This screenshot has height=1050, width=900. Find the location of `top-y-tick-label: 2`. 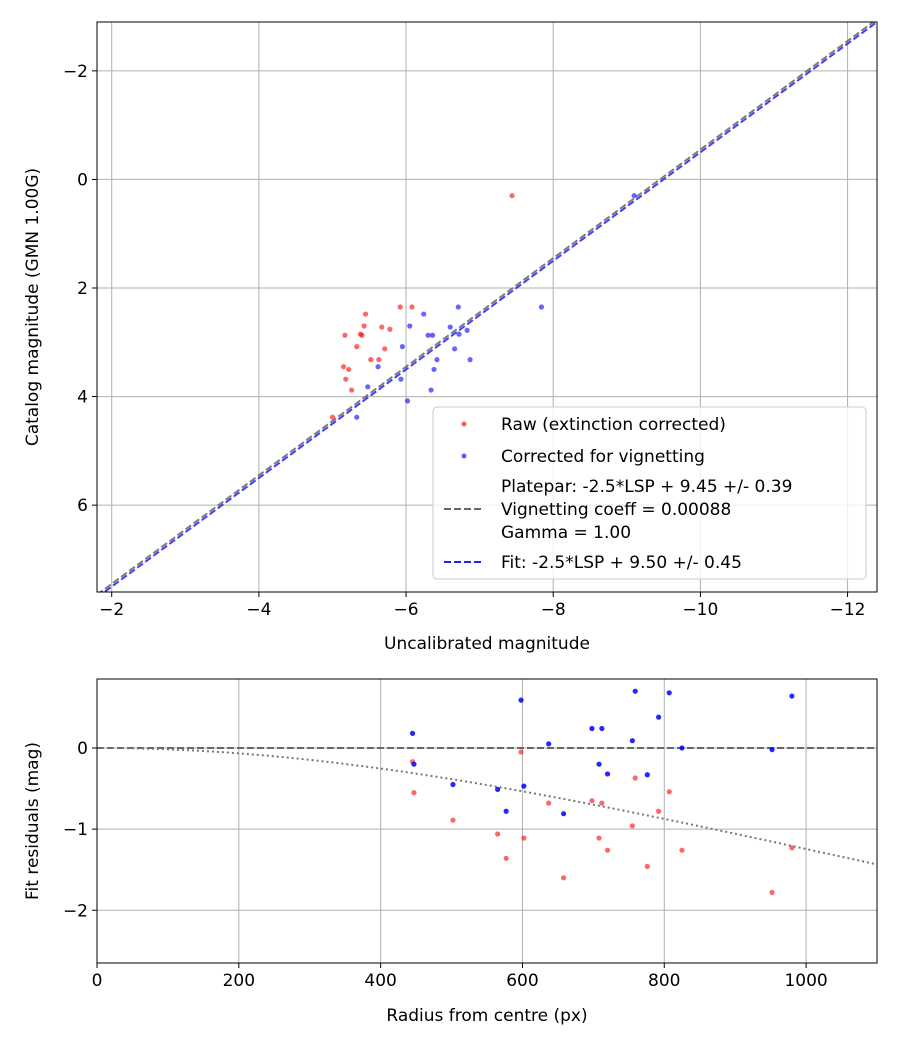

top-y-tick-label: 2 is located at coordinates (82, 289).